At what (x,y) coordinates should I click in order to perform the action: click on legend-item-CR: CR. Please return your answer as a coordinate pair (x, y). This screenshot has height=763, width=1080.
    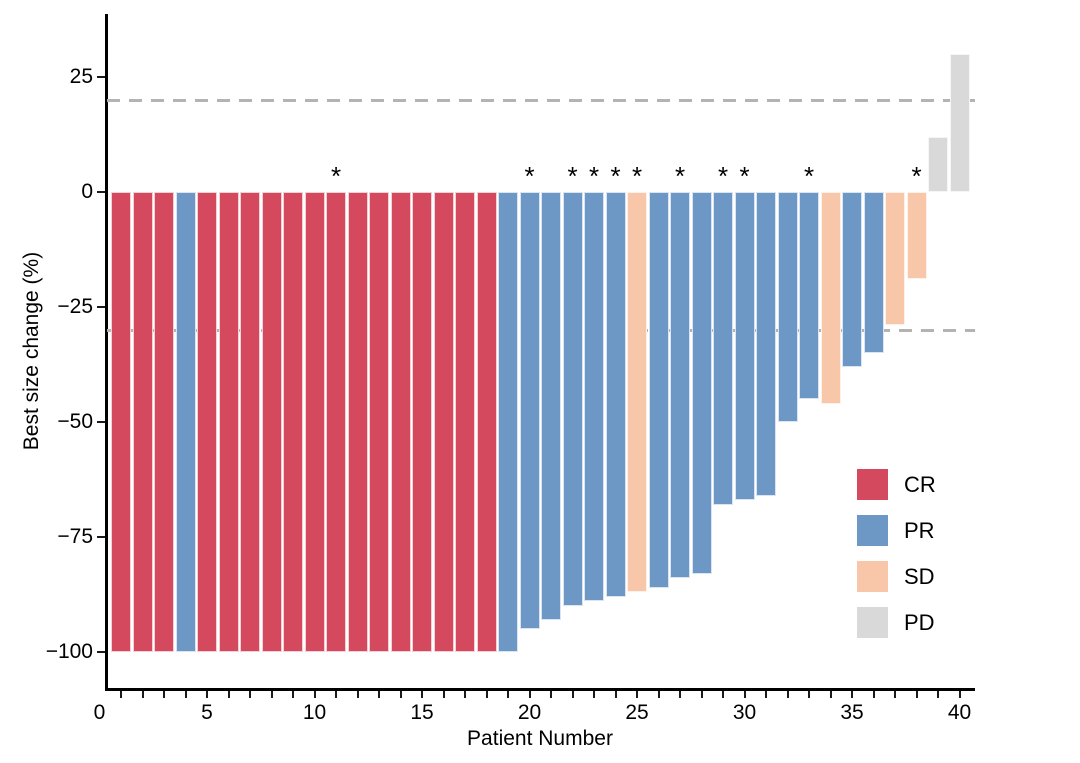
    Looking at the image, I should click on (896, 484).